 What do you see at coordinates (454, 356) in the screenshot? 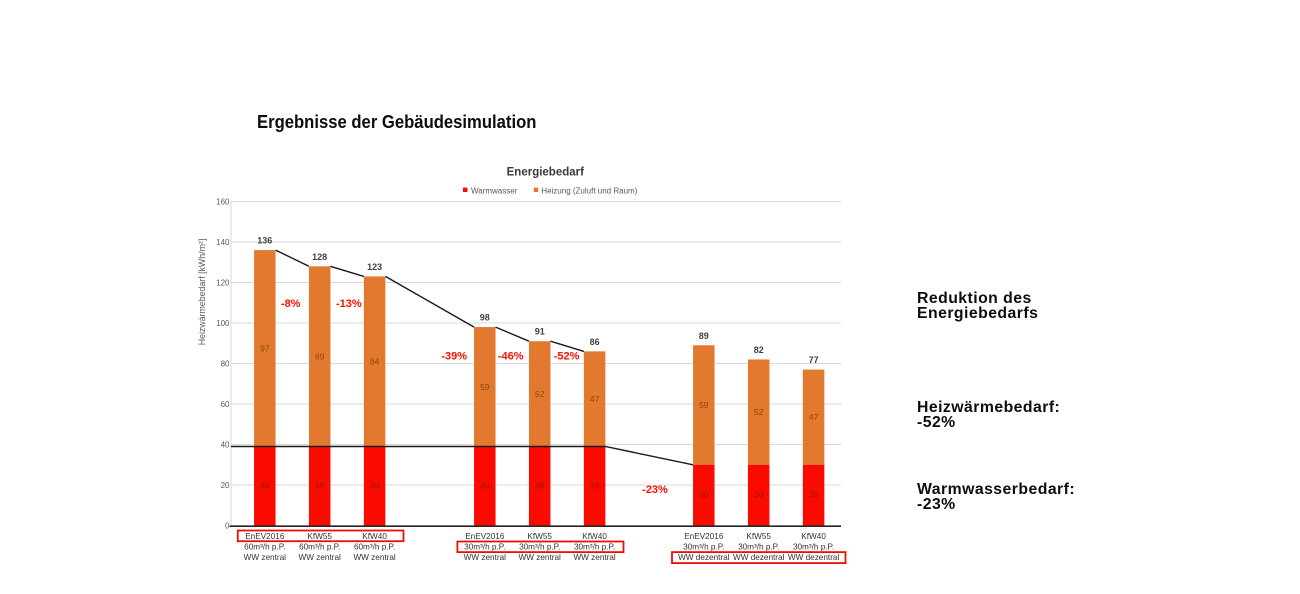
I see `svg-text: -39%` at bounding box center [454, 356].